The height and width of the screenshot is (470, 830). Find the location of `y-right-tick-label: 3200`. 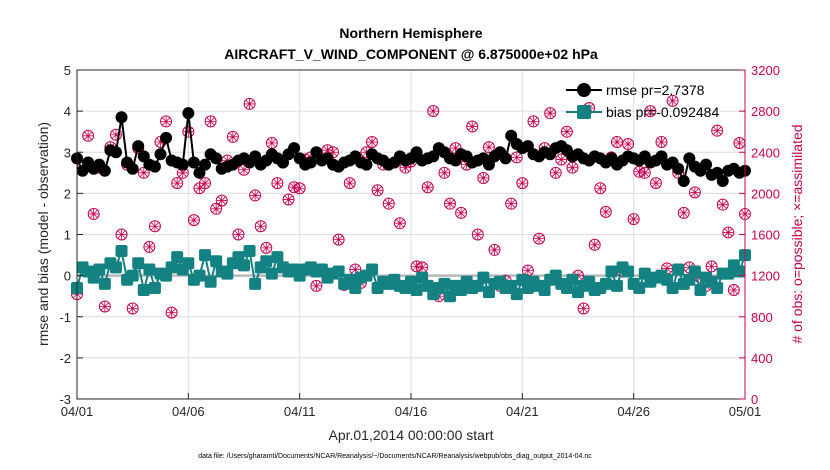

y-right-tick-label: 3200 is located at coordinates (765, 70).